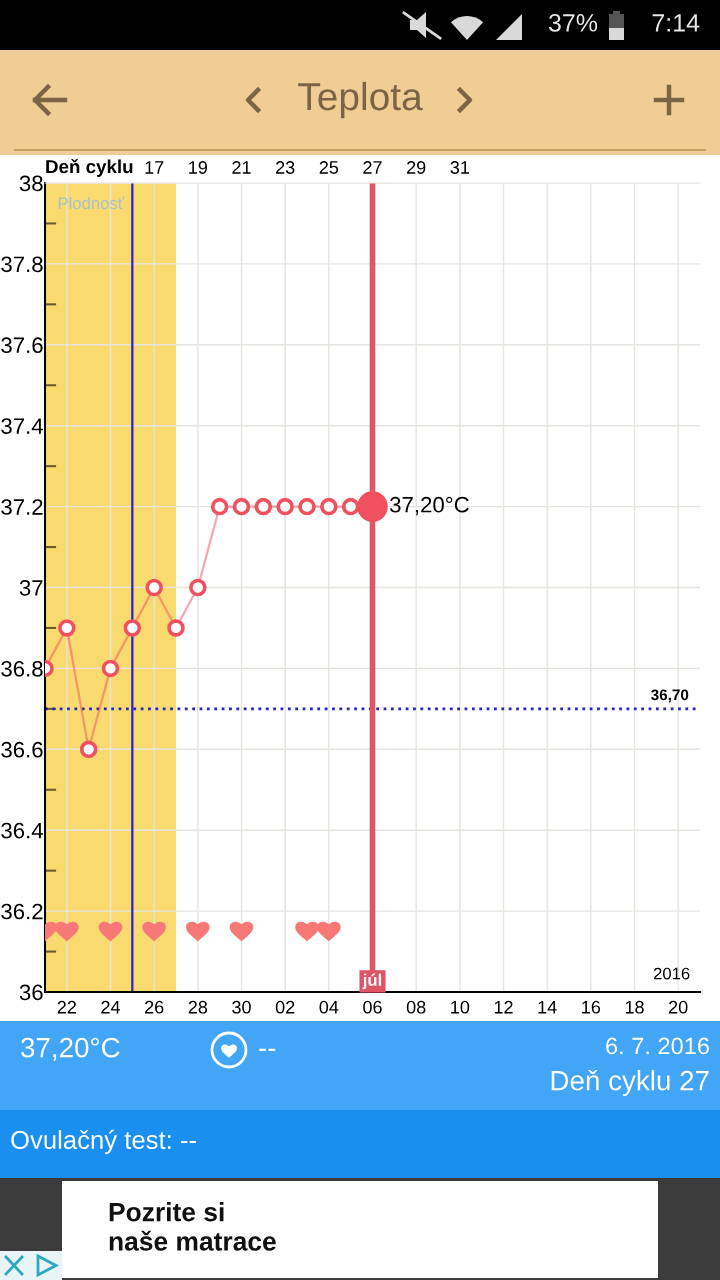 The height and width of the screenshot is (1280, 720). What do you see at coordinates (573, 23) in the screenshot?
I see `text: 37%` at bounding box center [573, 23].